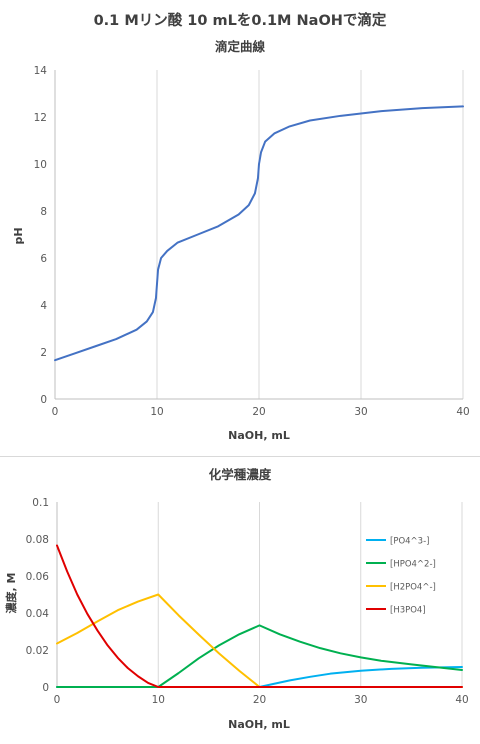 The width and height of the screenshot is (480, 744). I want to click on legend-label: [H3PO4], so click(408, 611).